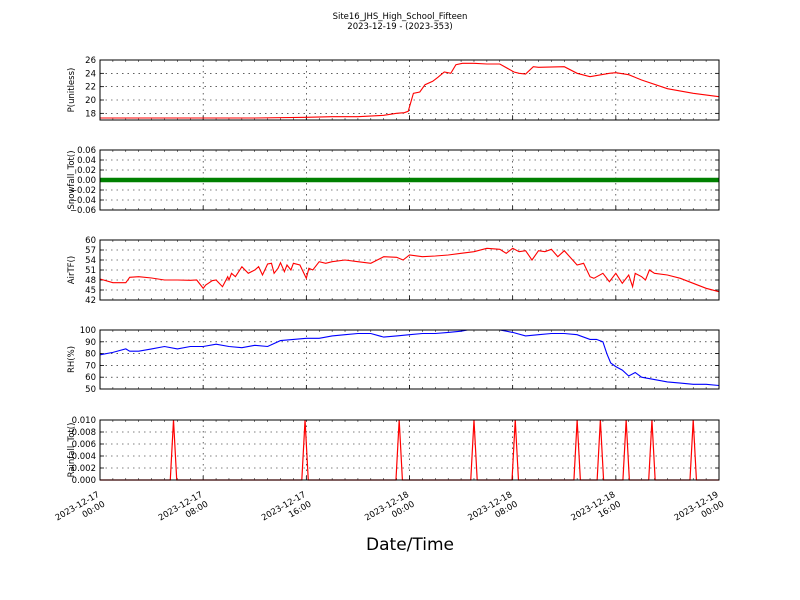  I want to click on y-tick-label: 0.004, so click(84, 457).